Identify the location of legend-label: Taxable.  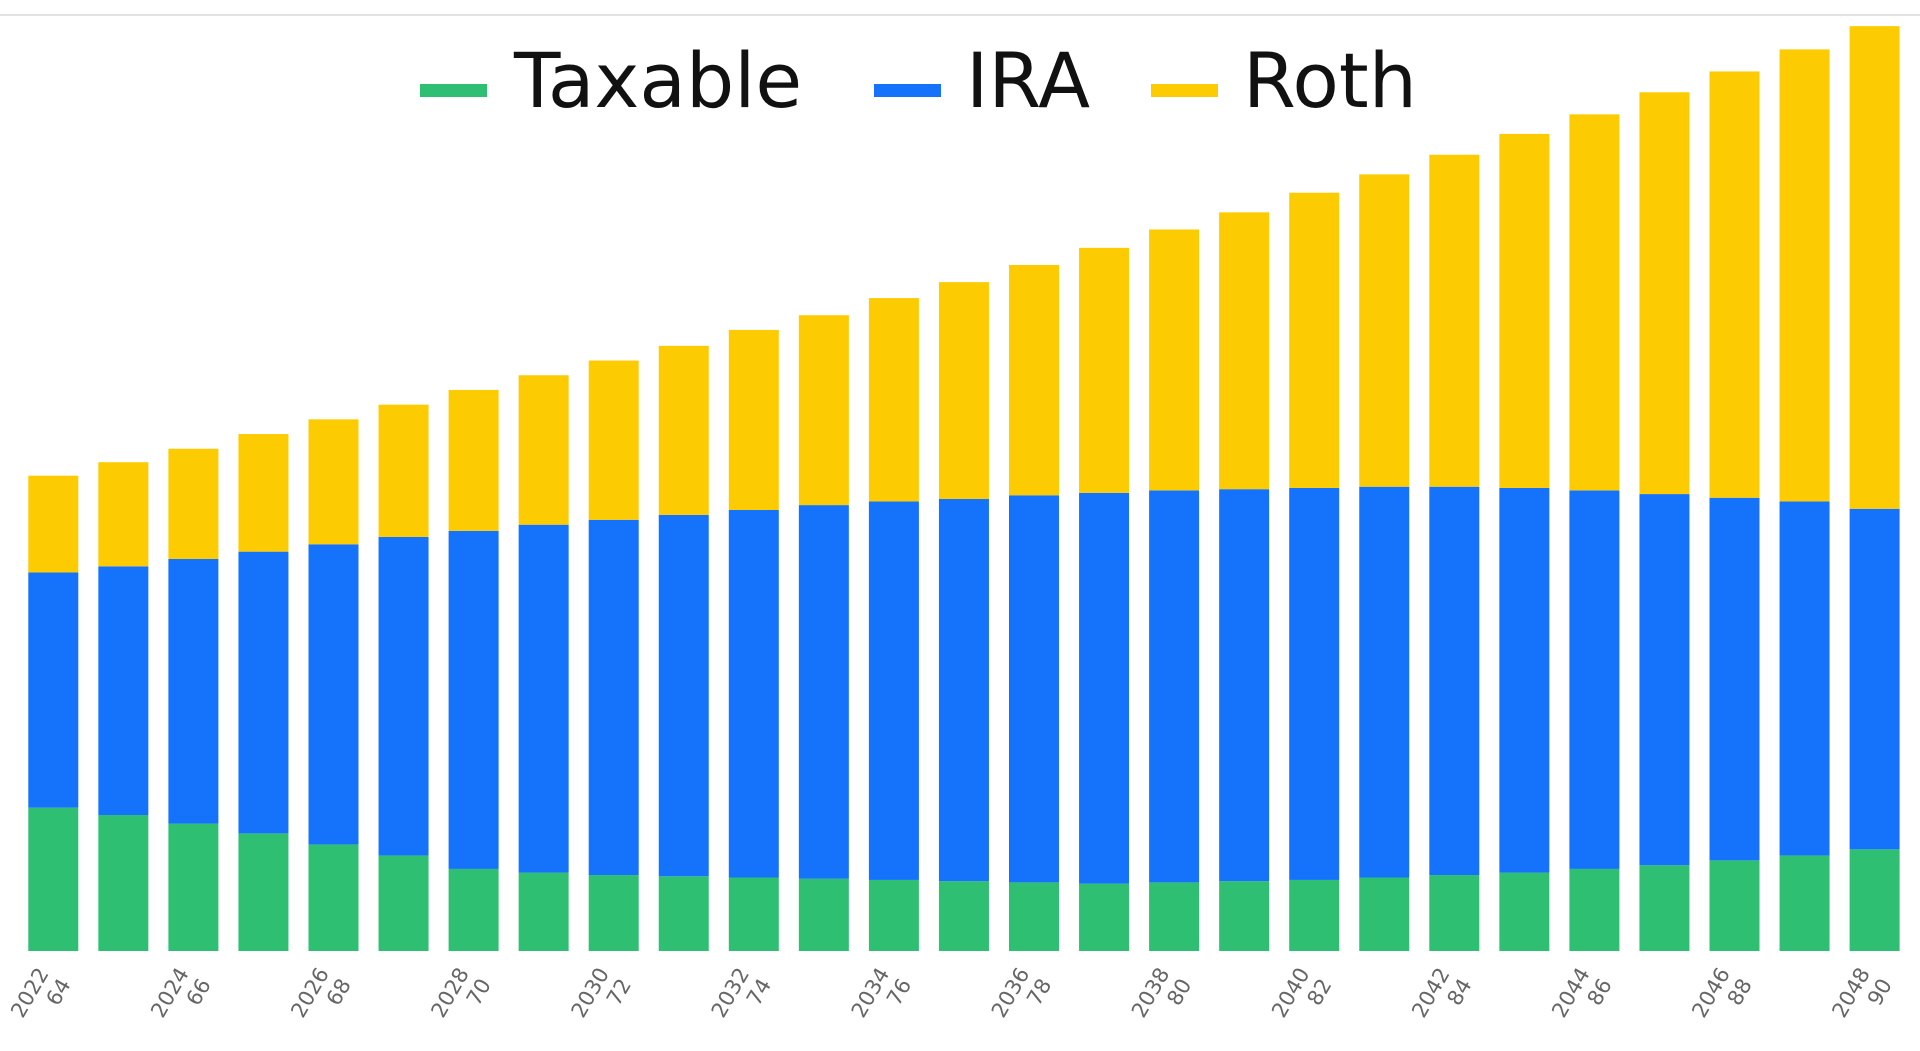
(657, 80).